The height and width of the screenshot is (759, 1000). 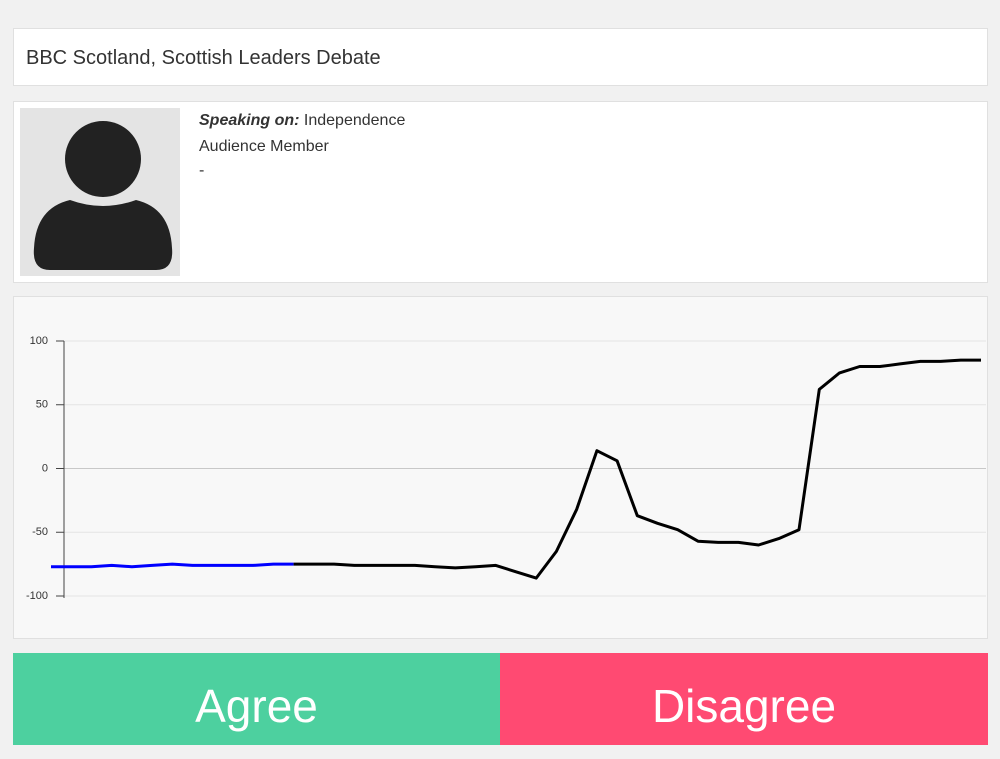 What do you see at coordinates (103, 195) in the screenshot?
I see `person-icon` at bounding box center [103, 195].